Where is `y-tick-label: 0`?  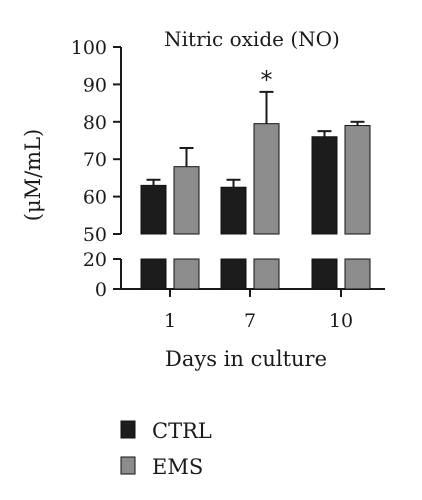 y-tick-label: 0 is located at coordinates (101, 290).